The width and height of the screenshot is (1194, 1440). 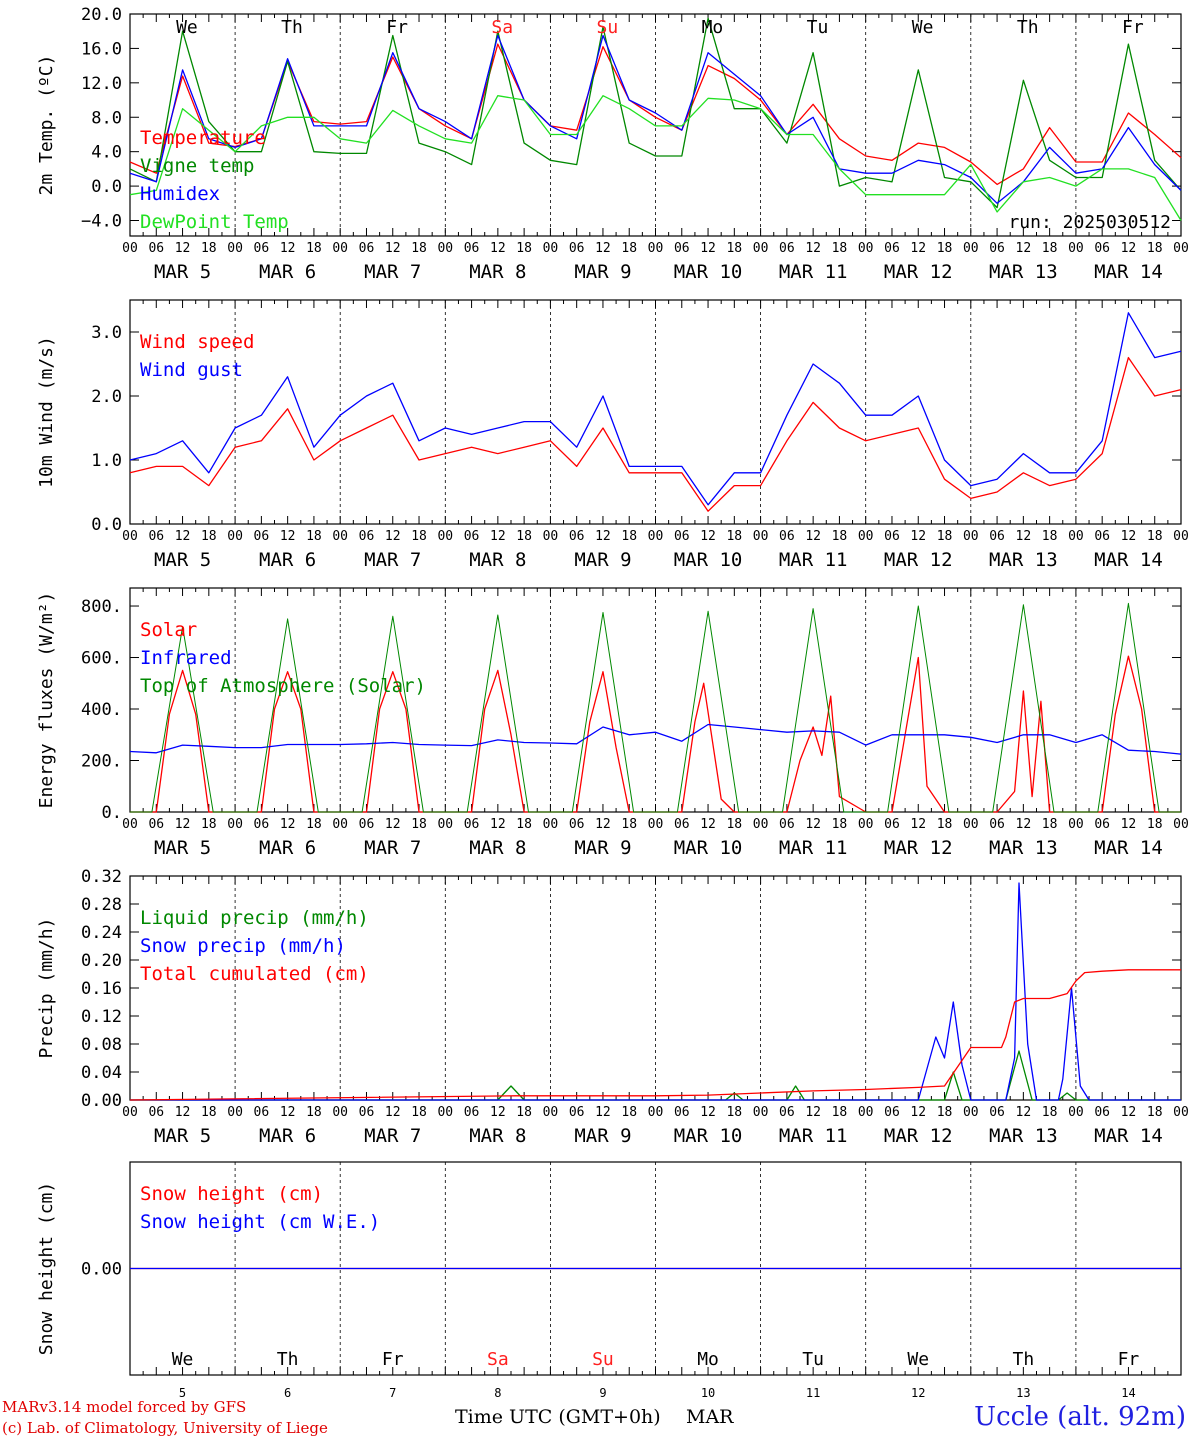 I want to click on station-name: Uccle (alt. 92m), so click(x=1080, y=1417).